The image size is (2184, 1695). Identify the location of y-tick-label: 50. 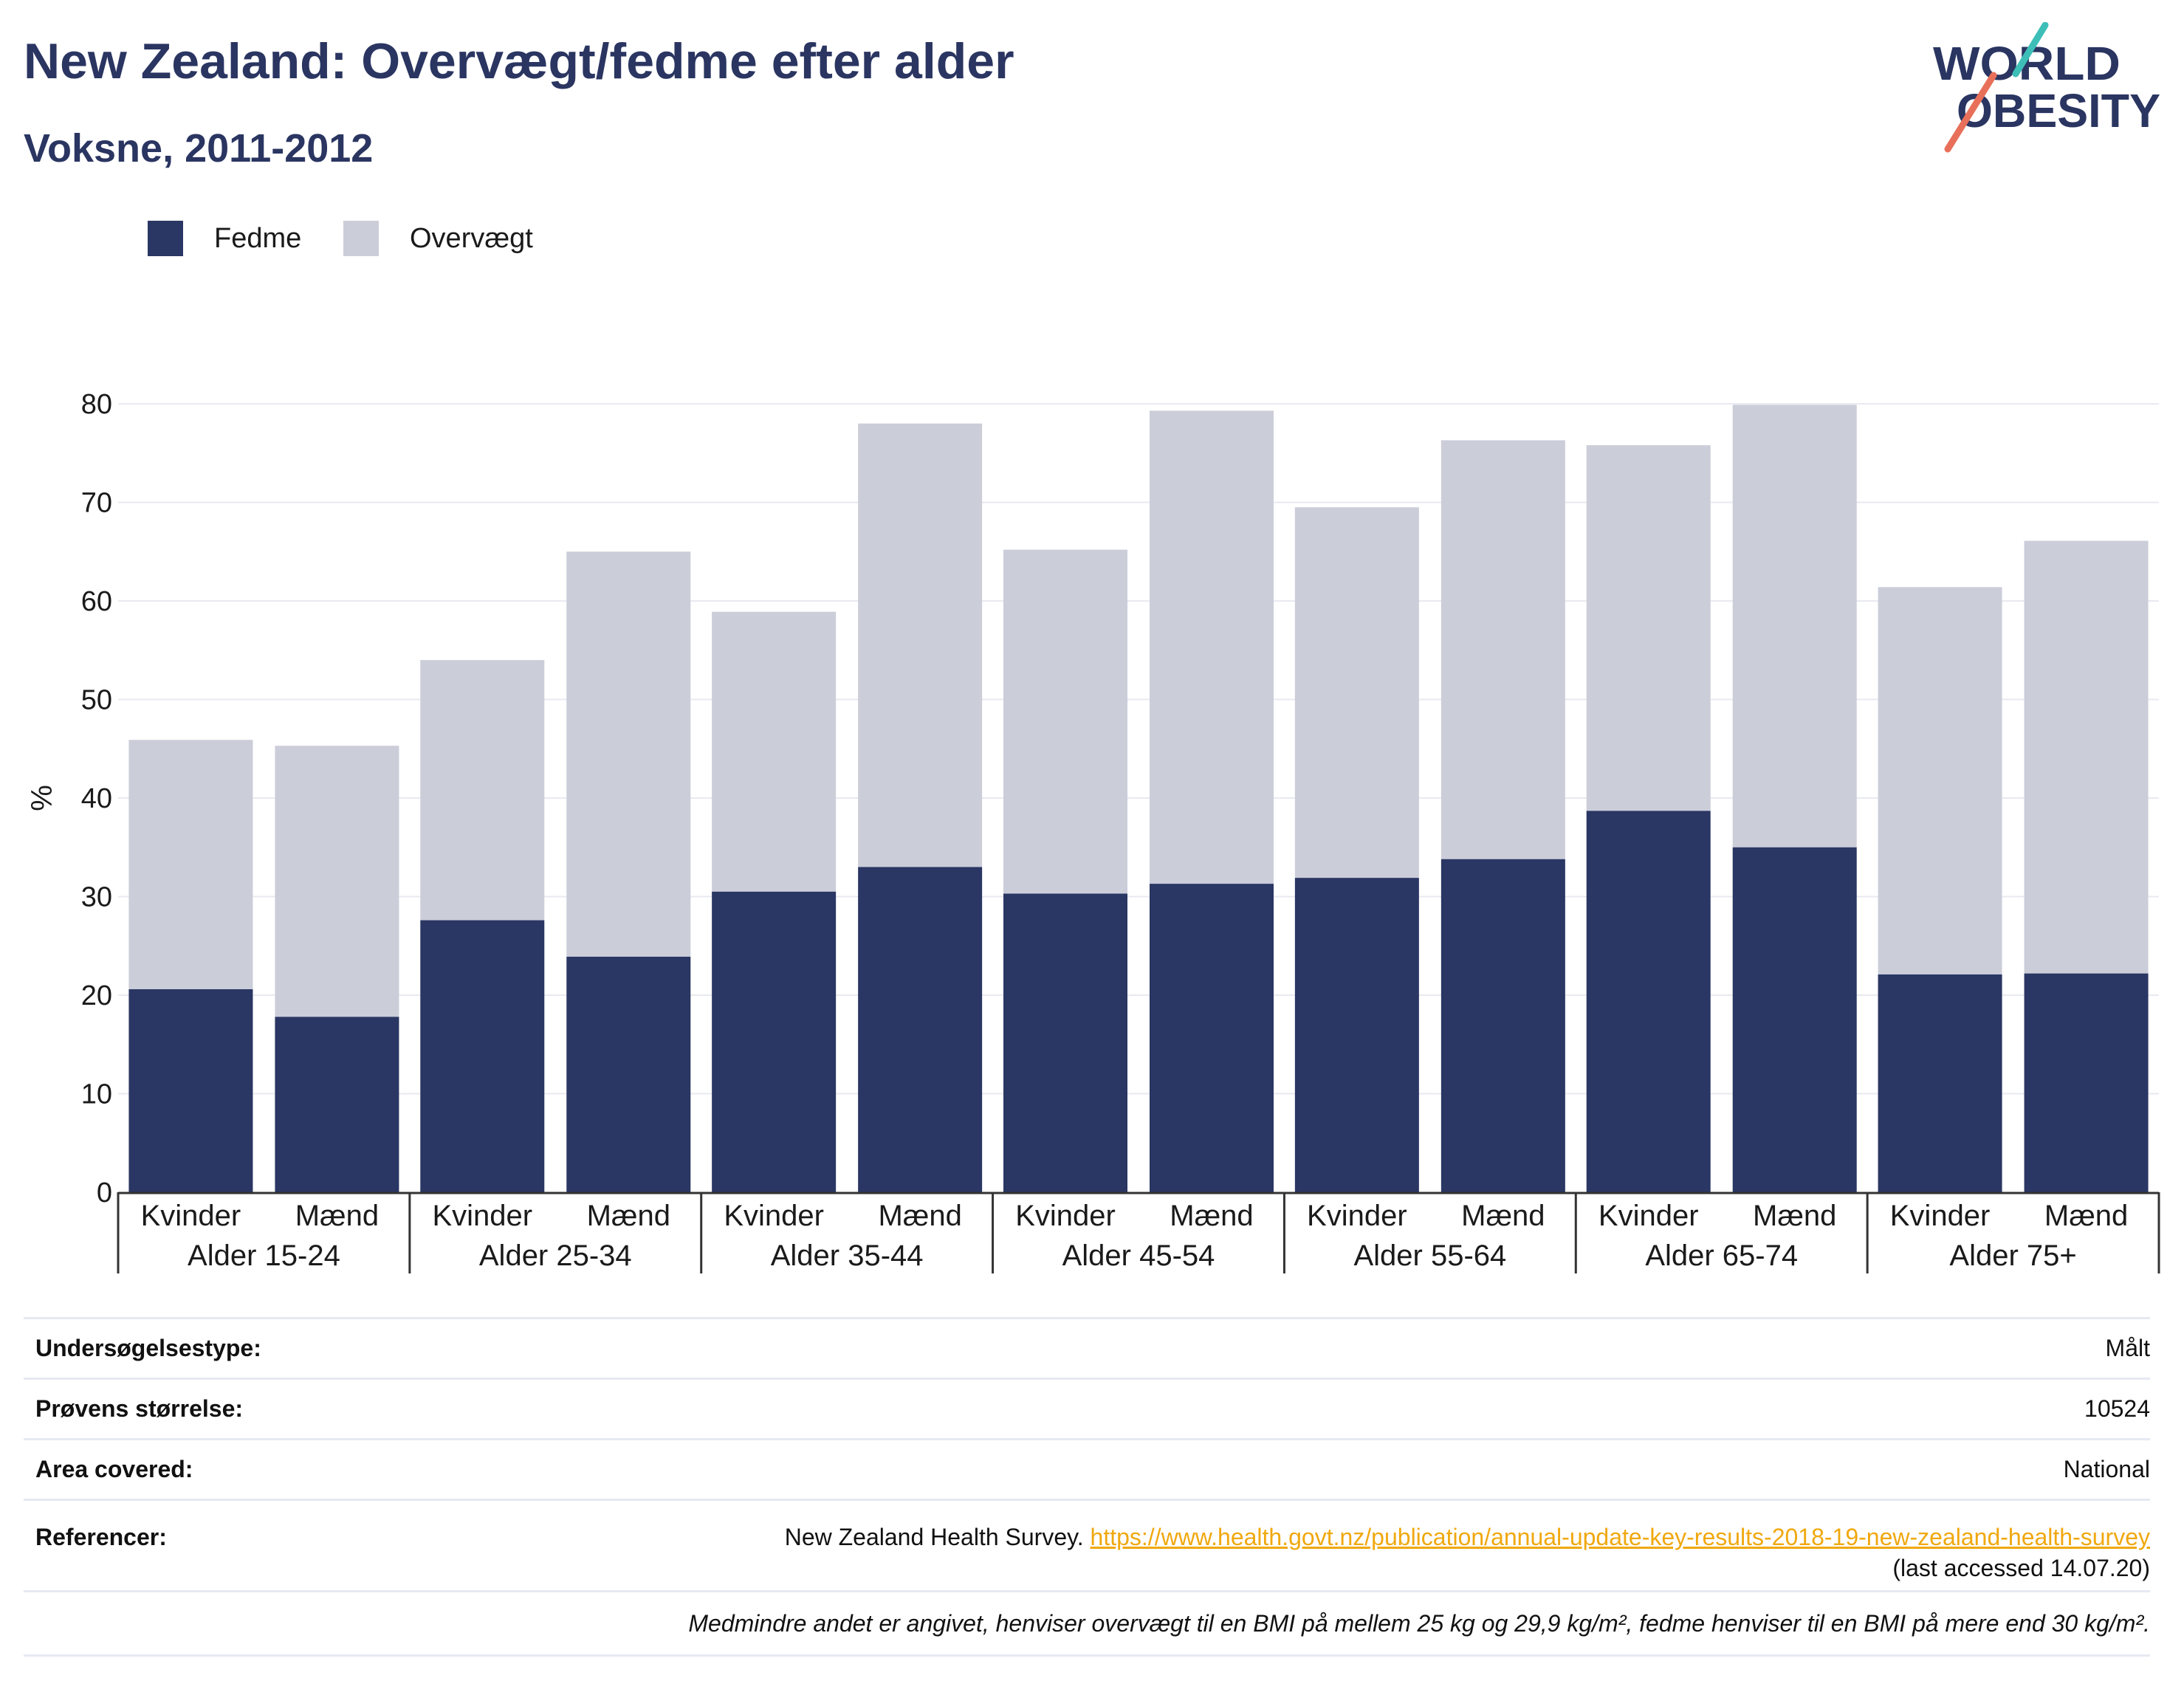
(96, 700).